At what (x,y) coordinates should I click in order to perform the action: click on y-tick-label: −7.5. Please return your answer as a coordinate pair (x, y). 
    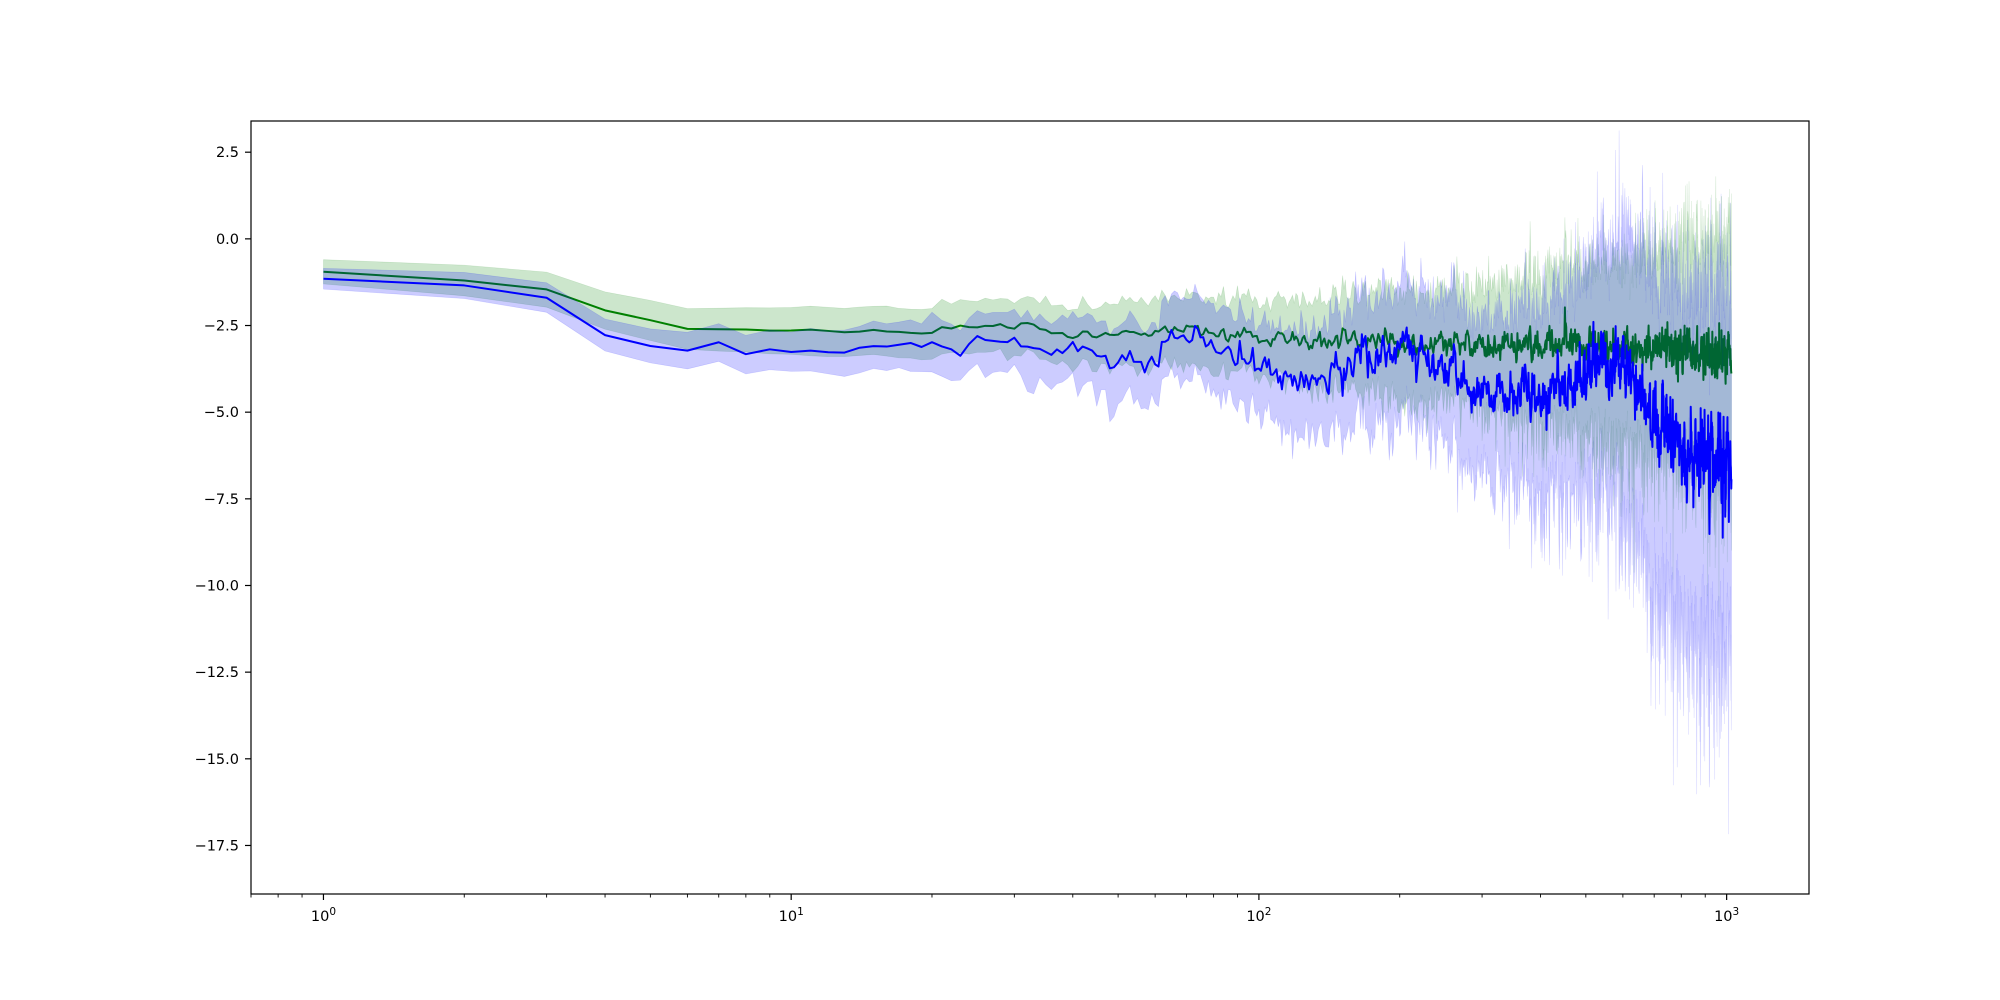
    Looking at the image, I should click on (221, 500).